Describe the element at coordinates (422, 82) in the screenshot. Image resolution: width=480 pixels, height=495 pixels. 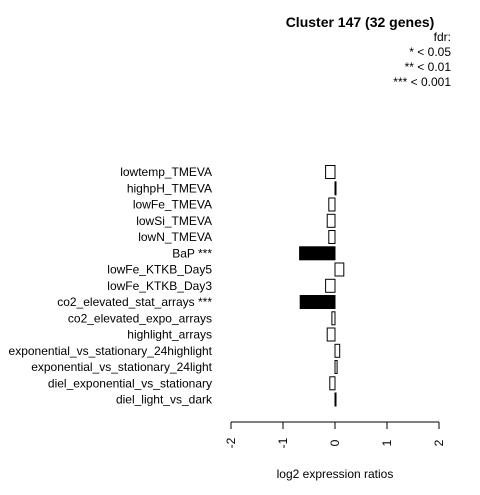
I see `legend-entry-fdr-0001: *** < 0.001` at that location.